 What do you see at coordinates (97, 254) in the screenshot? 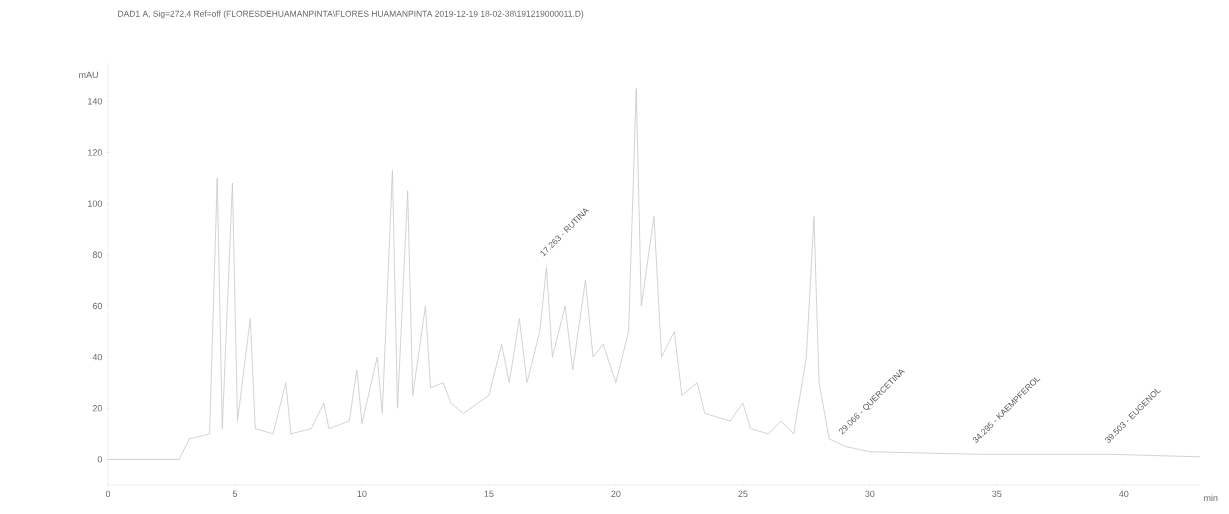
I see `y-tick-label: 80` at bounding box center [97, 254].